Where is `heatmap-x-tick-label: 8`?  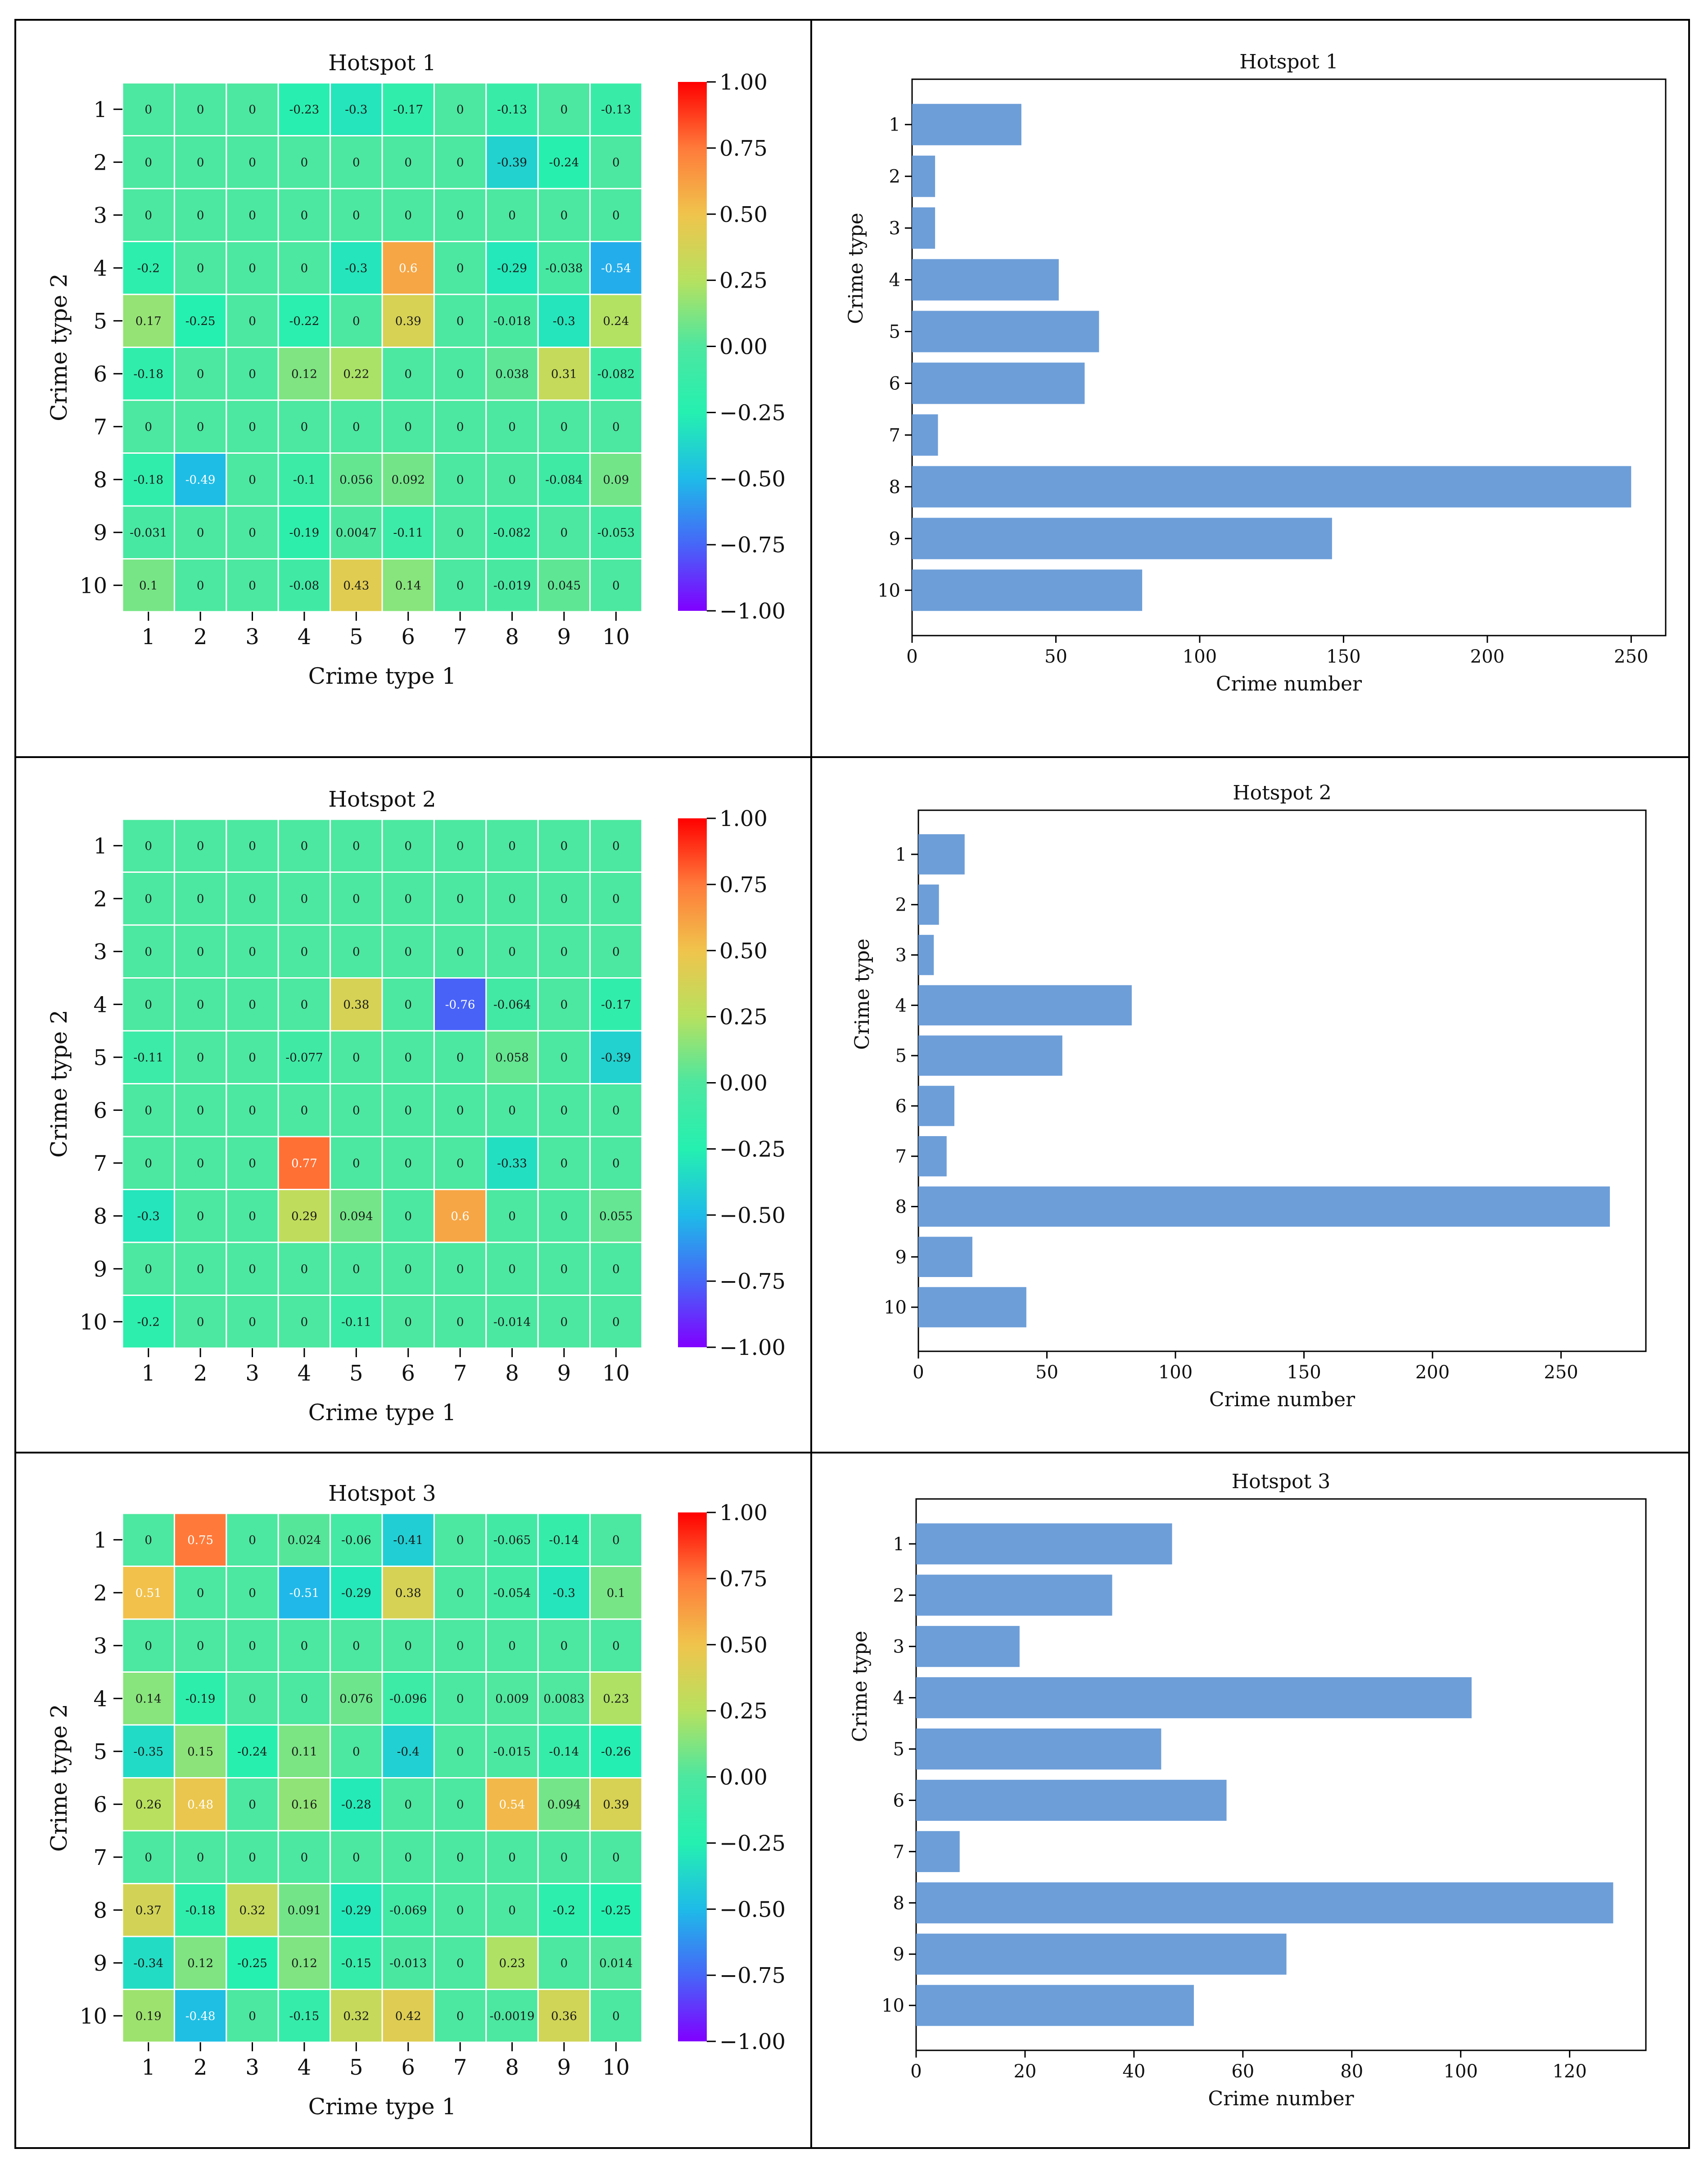
heatmap-x-tick-label: 8 is located at coordinates (512, 2067).